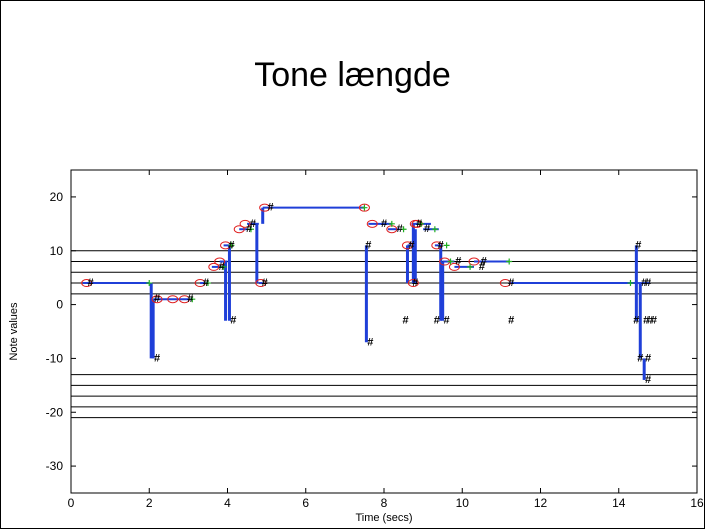 Image resolution: width=706 pixels, height=530 pixels. What do you see at coordinates (149, 503) in the screenshot?
I see `x-tick-label: 2` at bounding box center [149, 503].